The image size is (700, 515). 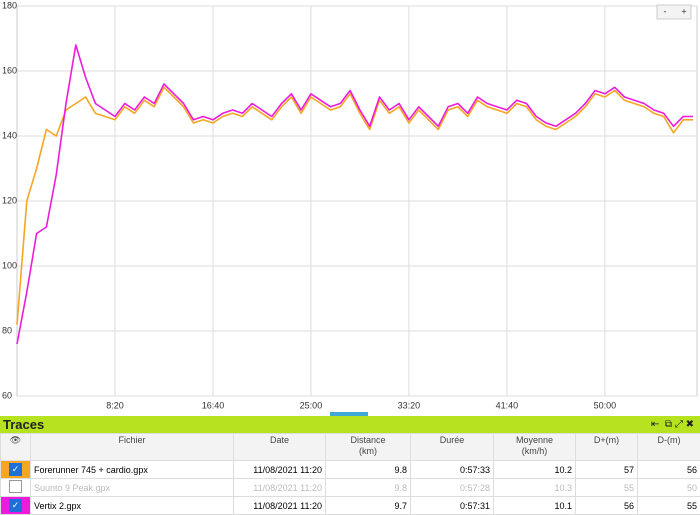 What do you see at coordinates (452, 488) in the screenshot?
I see `cell: 0:57:28` at bounding box center [452, 488].